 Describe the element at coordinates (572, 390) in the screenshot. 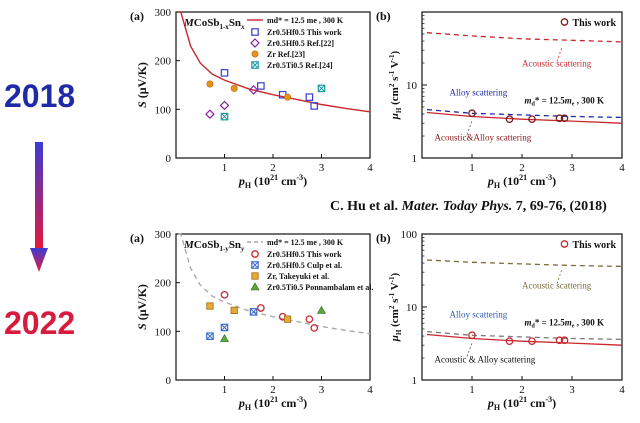

I see `bottom-right-xtick-label-2: 3` at that location.